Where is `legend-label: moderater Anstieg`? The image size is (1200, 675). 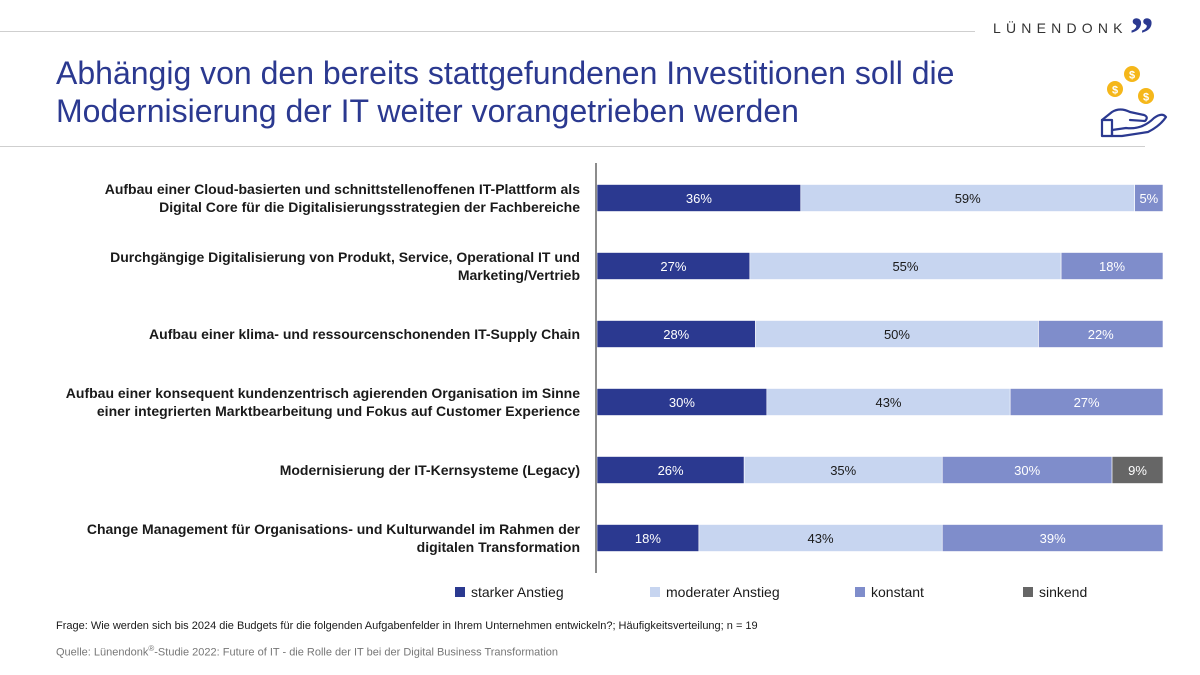
legend-label: moderater Anstieg is located at coordinates (723, 592).